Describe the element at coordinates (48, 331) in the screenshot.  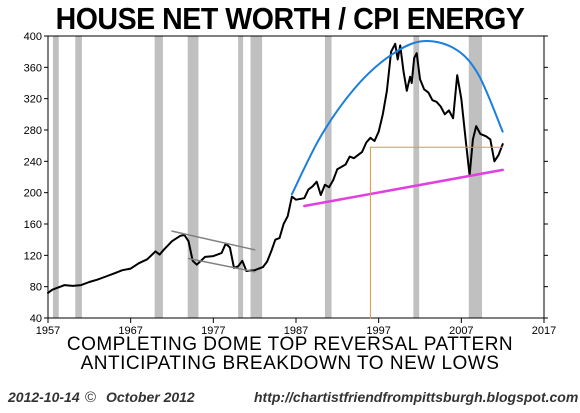
I see `x-tick-label: 1957` at that location.